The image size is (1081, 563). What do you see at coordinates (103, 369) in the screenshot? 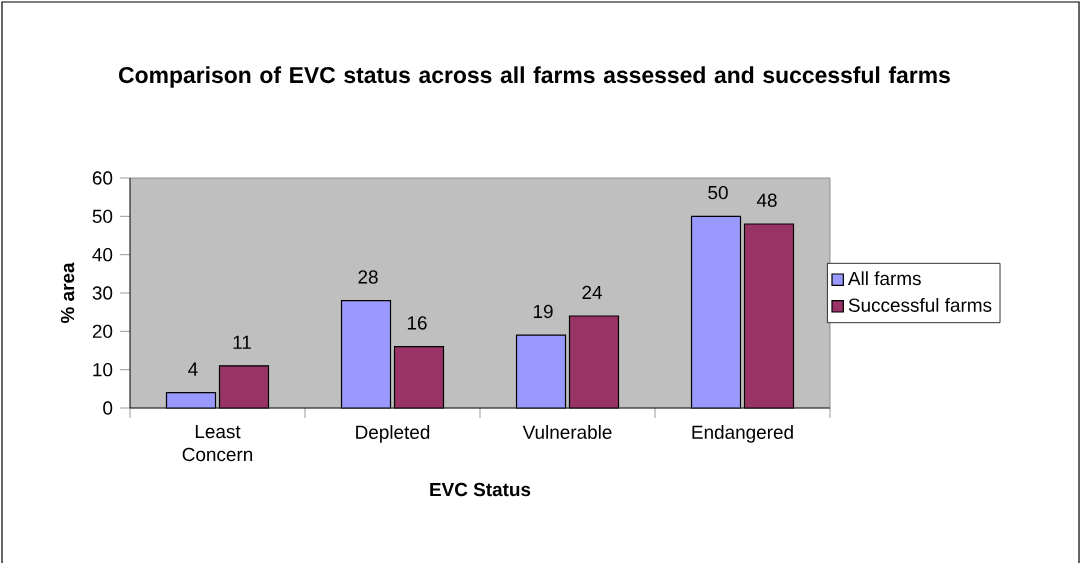
I see `y-tick-label: 10` at bounding box center [103, 369].